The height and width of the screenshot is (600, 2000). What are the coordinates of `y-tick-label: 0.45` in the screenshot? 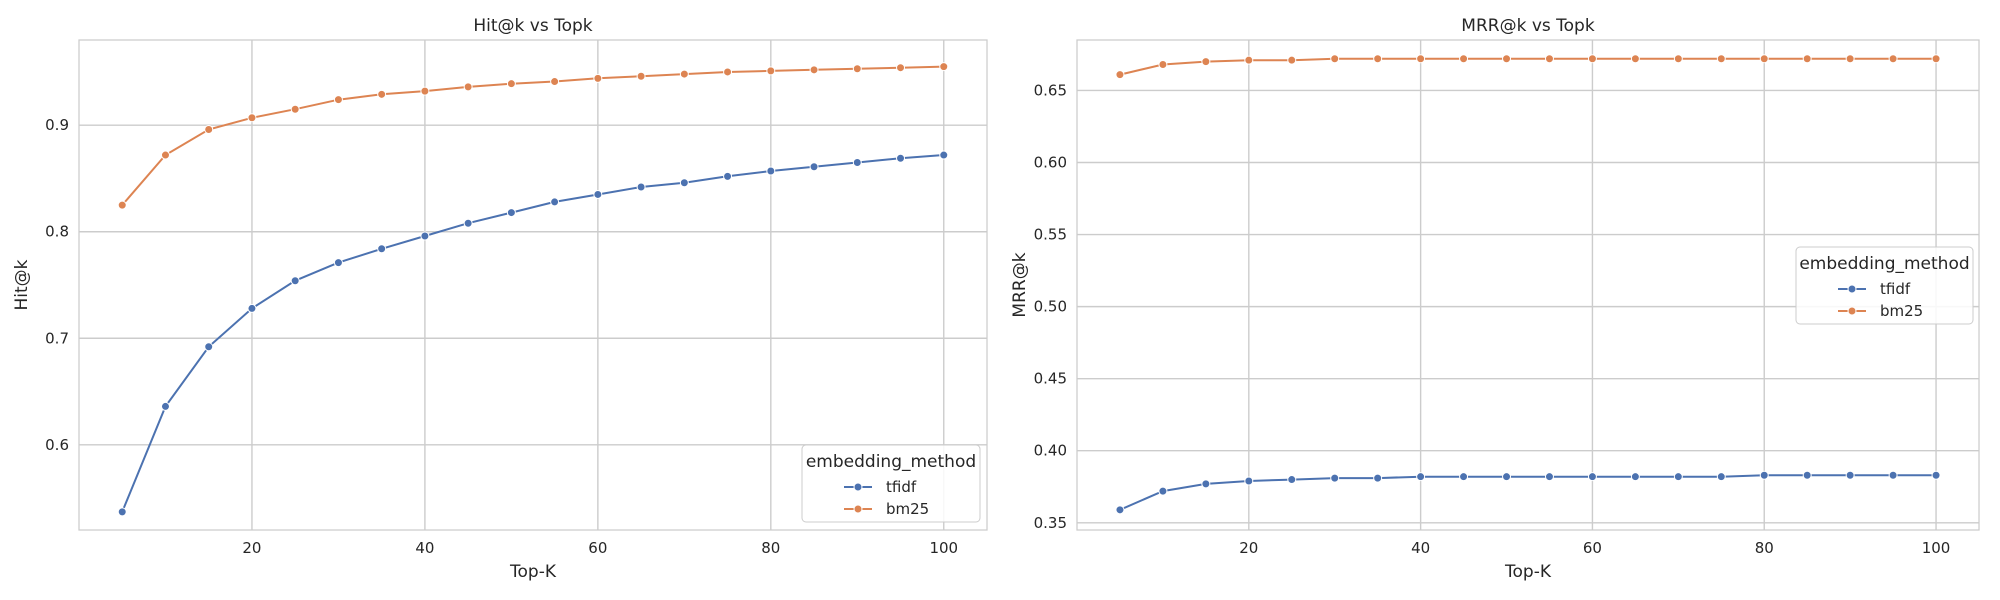 It's located at (1050, 379).